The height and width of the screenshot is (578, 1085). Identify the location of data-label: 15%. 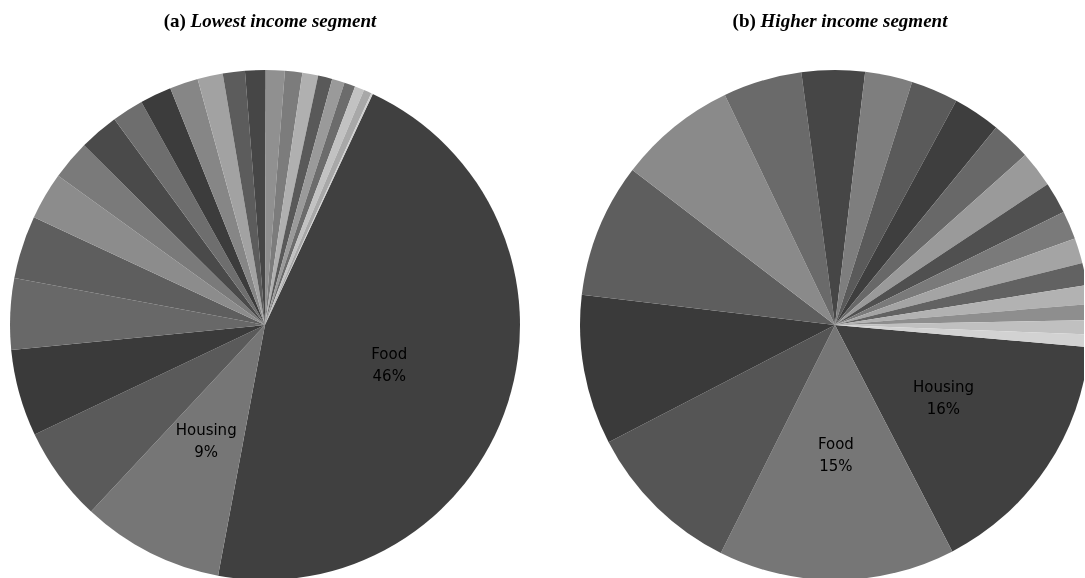
(836, 466).